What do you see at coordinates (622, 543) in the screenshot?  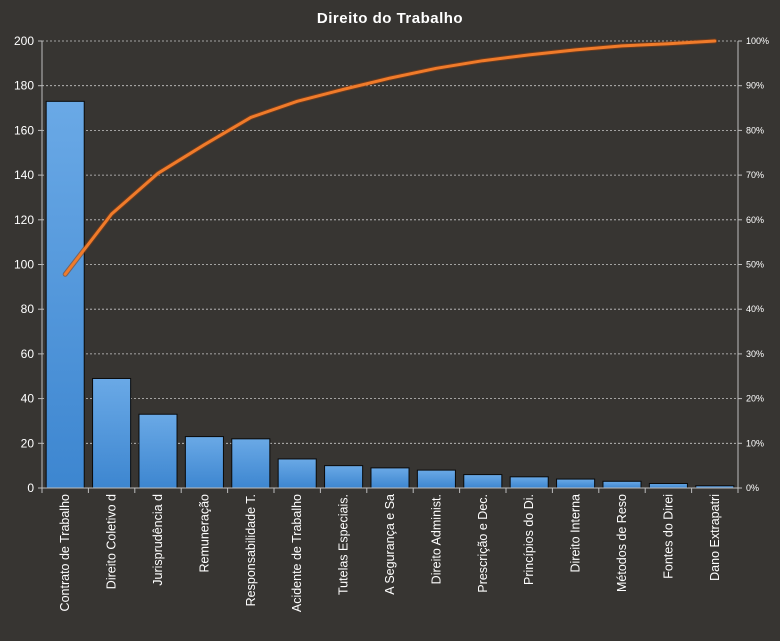 I see `x-tick-label: Métodos de Reso` at bounding box center [622, 543].